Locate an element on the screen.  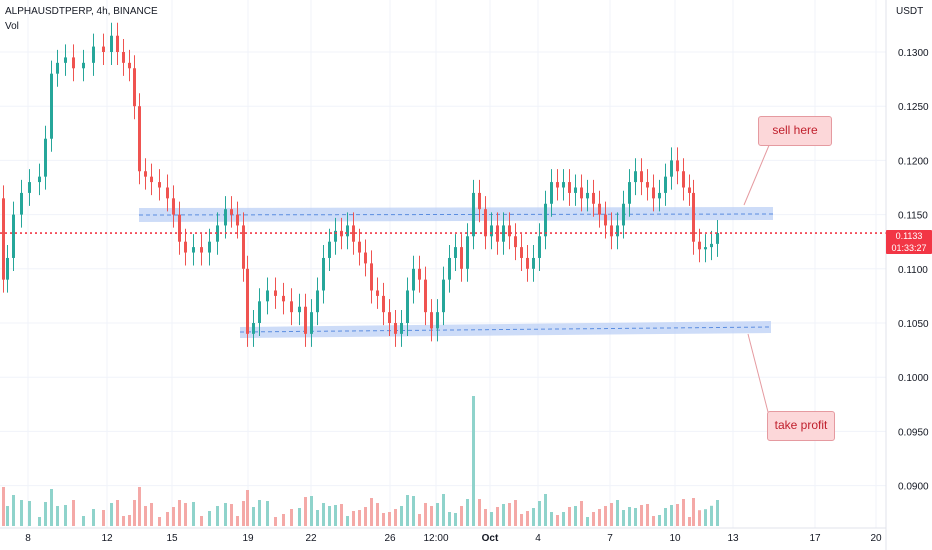
time-tick-label: 4 is located at coordinates (538, 538).